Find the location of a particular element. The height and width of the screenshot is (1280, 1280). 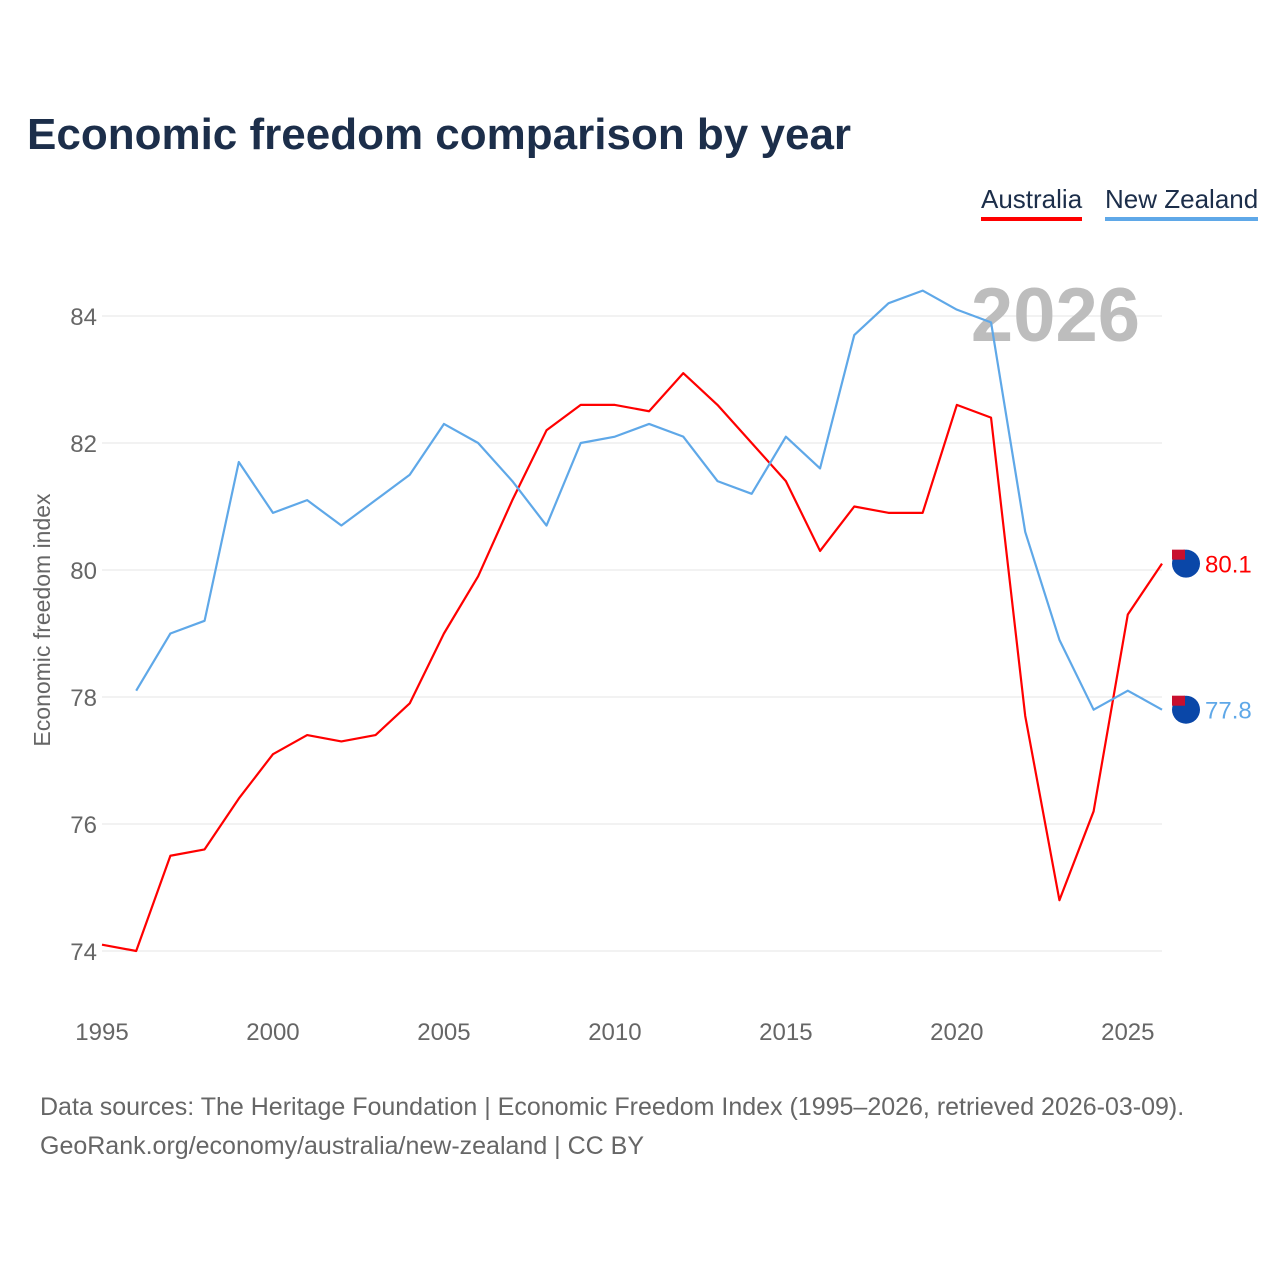

end-value-label: 80.1 is located at coordinates (1228, 565).